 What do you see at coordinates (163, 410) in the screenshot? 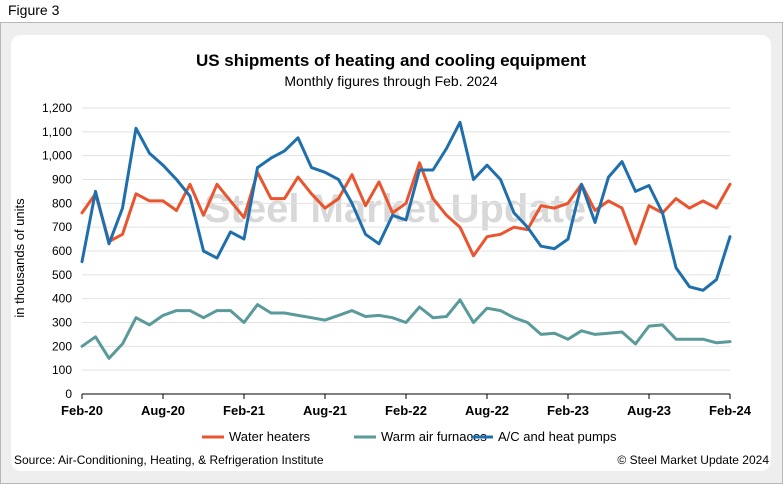
I see `x-tick-label: Aug-20` at bounding box center [163, 410].